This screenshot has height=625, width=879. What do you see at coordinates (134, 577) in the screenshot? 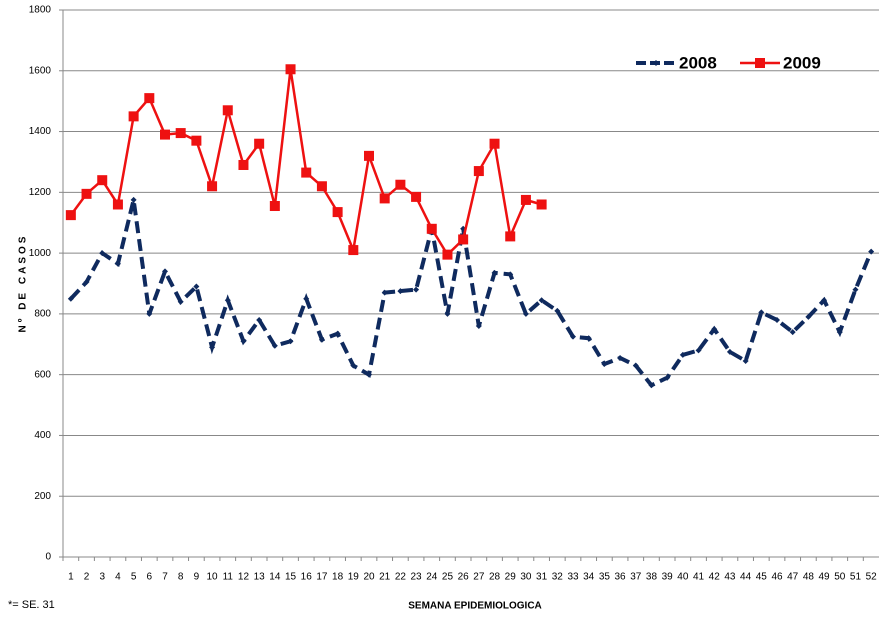
I see `x-tick-label: 5` at bounding box center [134, 577].